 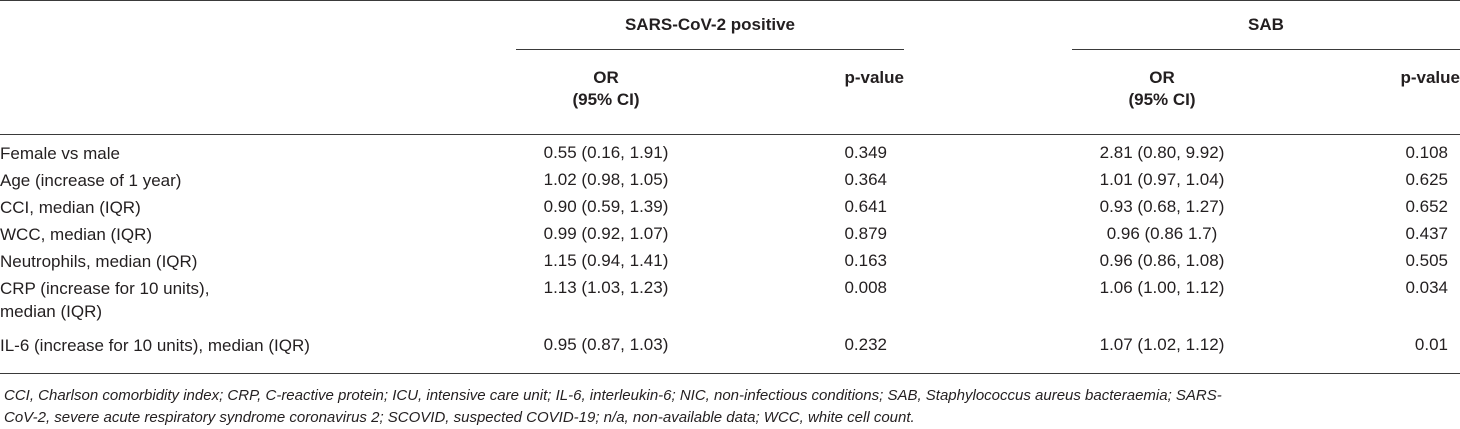 I want to click on row-label: Female vs male, so click(x=250, y=153).